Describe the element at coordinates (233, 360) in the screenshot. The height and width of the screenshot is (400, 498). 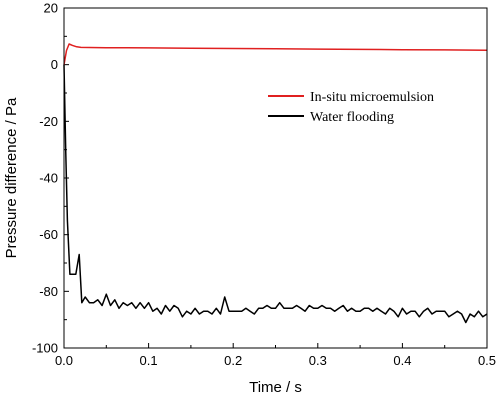
I see `x-tick-label: 0.2` at that location.